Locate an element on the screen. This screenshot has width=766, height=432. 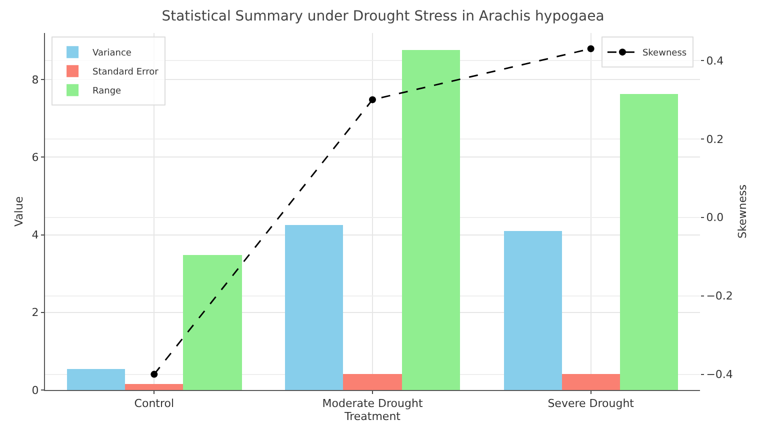
legend-label: Standard Error is located at coordinates (125, 73).